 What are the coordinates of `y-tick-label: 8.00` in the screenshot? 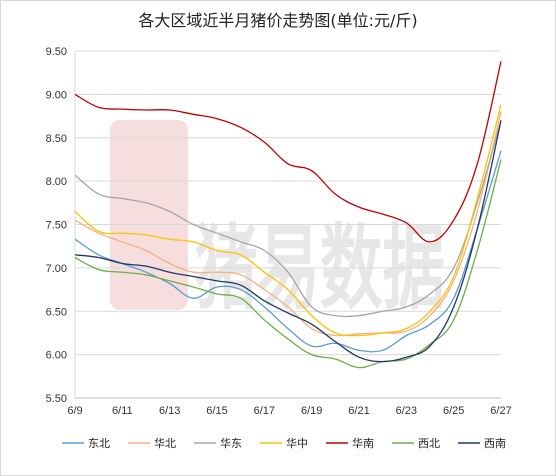 It's located at (56, 182).